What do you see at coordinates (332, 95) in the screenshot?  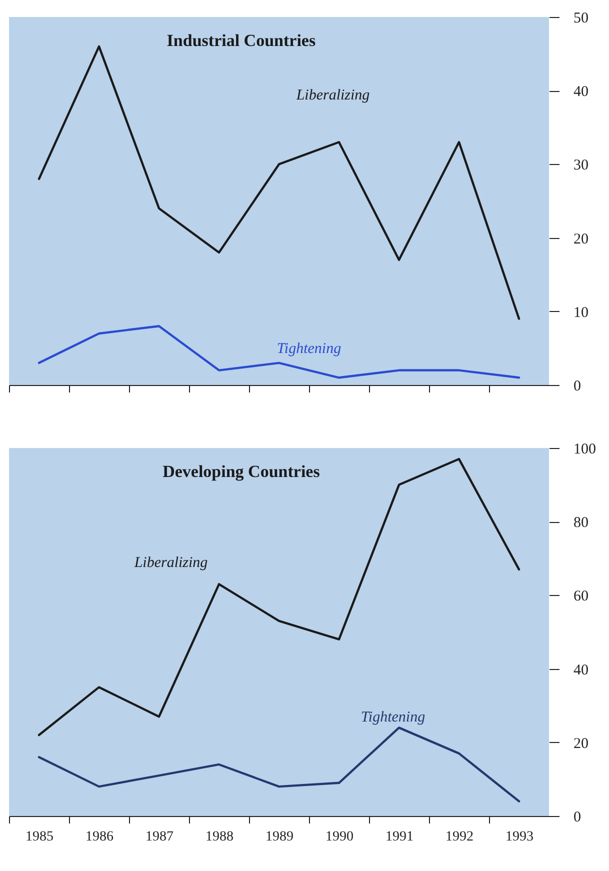 I see `text: Liberalizing` at bounding box center [332, 95].